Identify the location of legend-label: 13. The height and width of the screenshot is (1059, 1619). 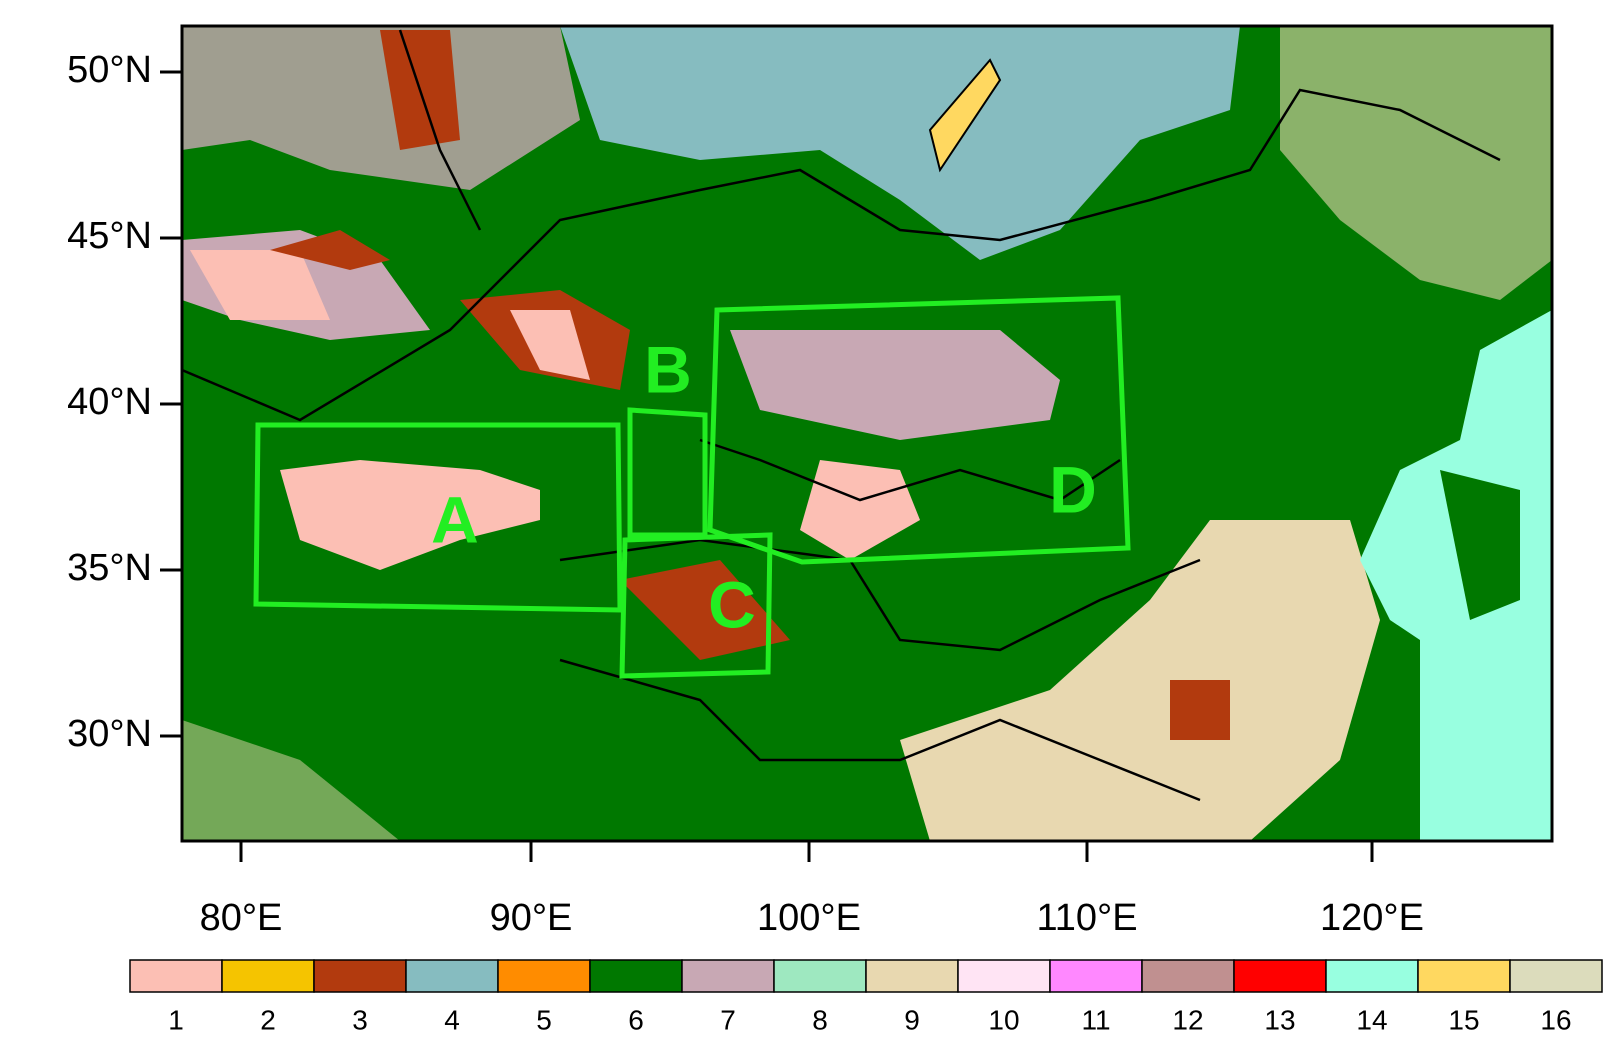
(1279, 1019).